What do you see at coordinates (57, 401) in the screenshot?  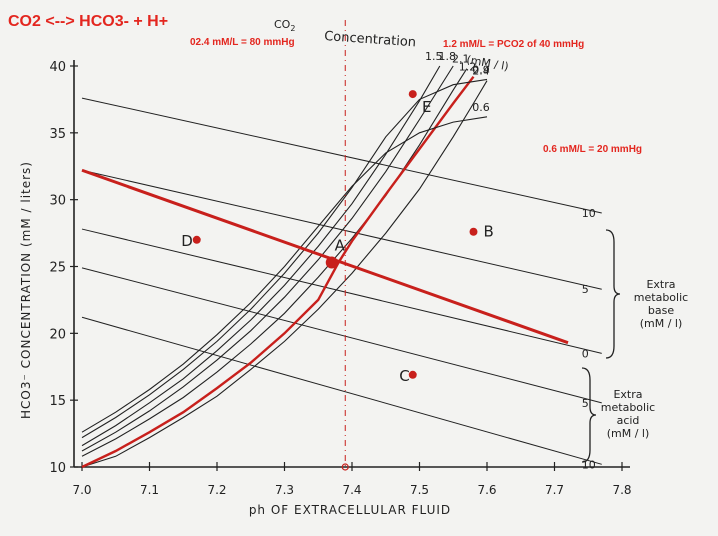 I see `y-tick-label: 15` at bounding box center [57, 401].